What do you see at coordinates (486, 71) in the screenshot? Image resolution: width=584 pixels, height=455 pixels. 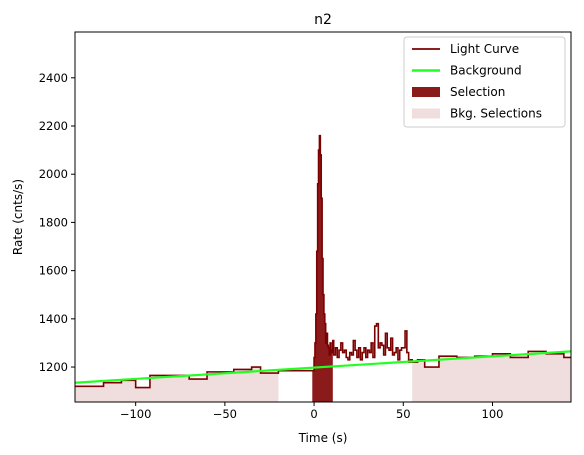 I see `legend-label-1: Background` at bounding box center [486, 71].